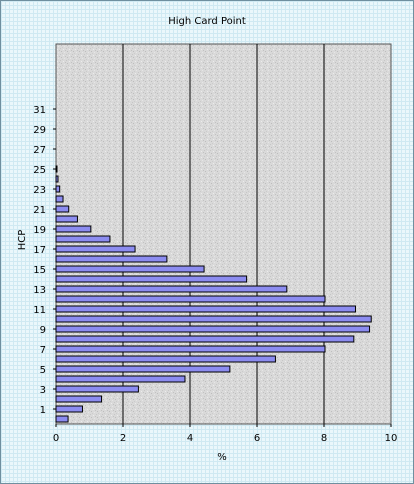 Image resolution: width=414 pixels, height=484 pixels. I want to click on y-tick-label: 23, so click(39, 190).